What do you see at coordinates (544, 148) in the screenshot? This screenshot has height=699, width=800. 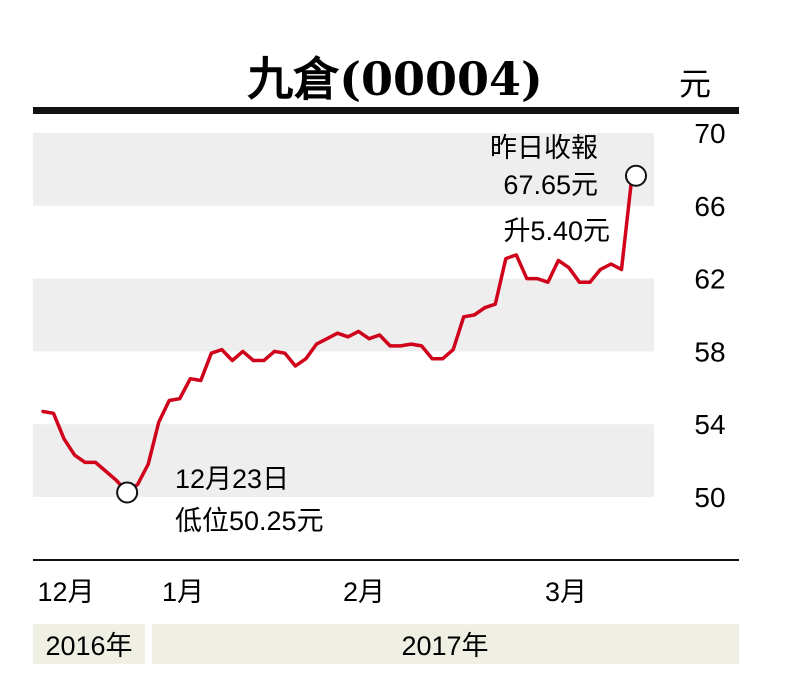 I see `close-annotation-title: 昨日收報` at bounding box center [544, 148].